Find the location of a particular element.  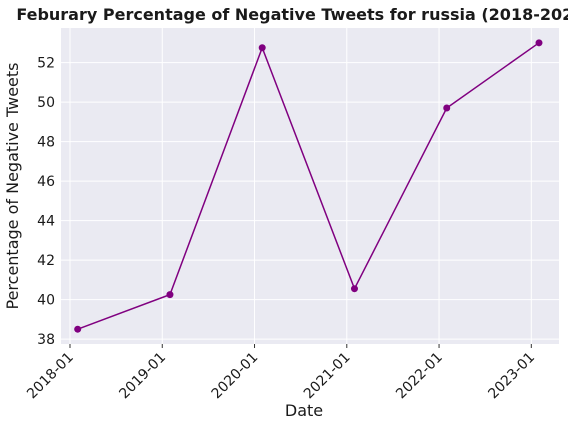

x-tick-label: 2022-01 is located at coordinates (419, 376).